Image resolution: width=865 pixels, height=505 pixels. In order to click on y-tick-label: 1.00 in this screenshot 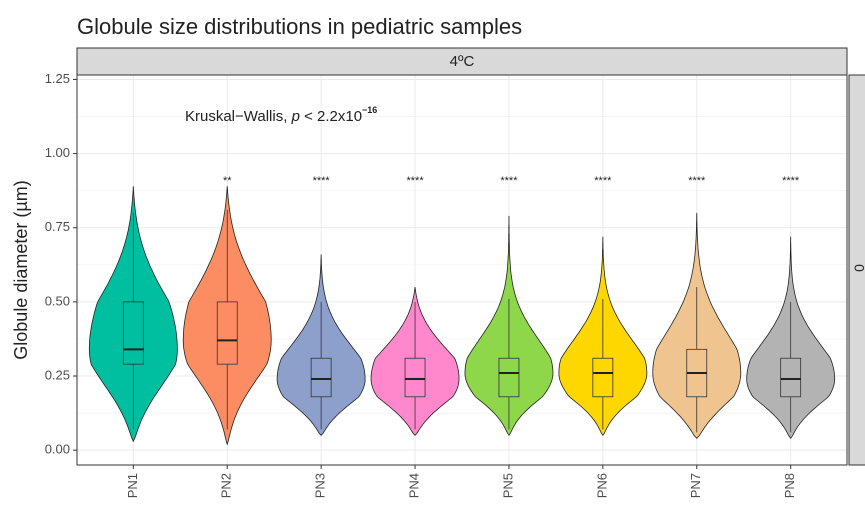, I will do `click(57, 152)`.